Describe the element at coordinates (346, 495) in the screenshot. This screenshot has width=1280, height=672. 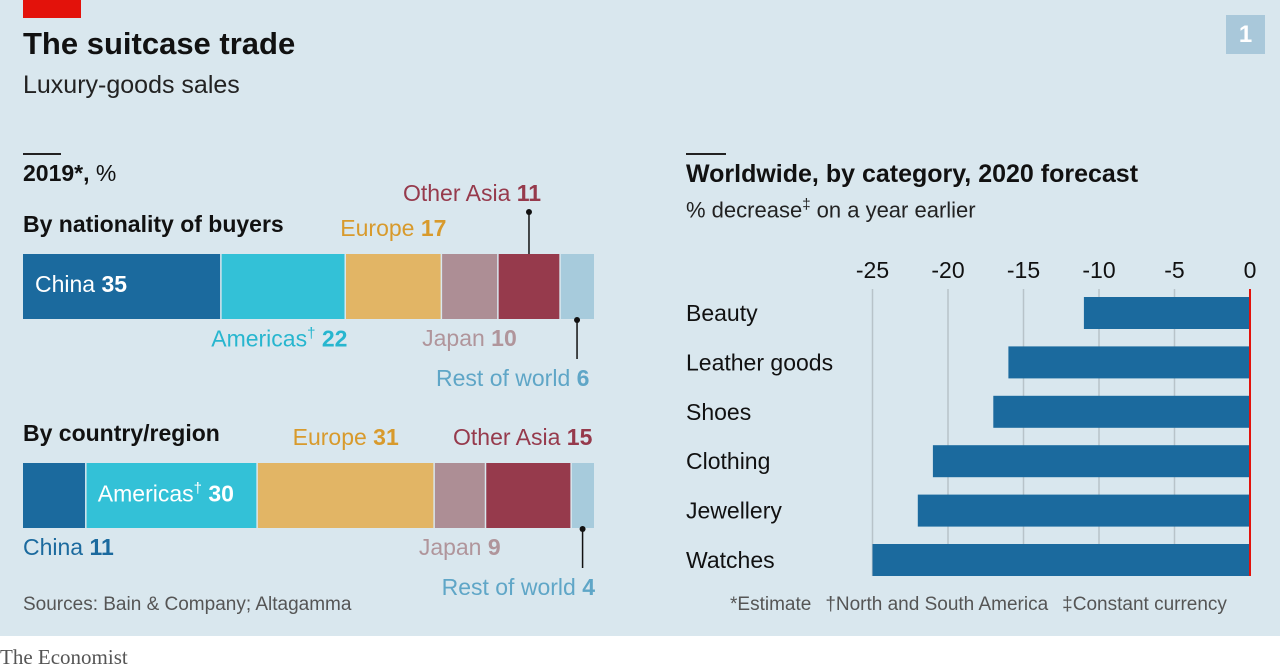
I see `bar2-europe-segment` at that location.